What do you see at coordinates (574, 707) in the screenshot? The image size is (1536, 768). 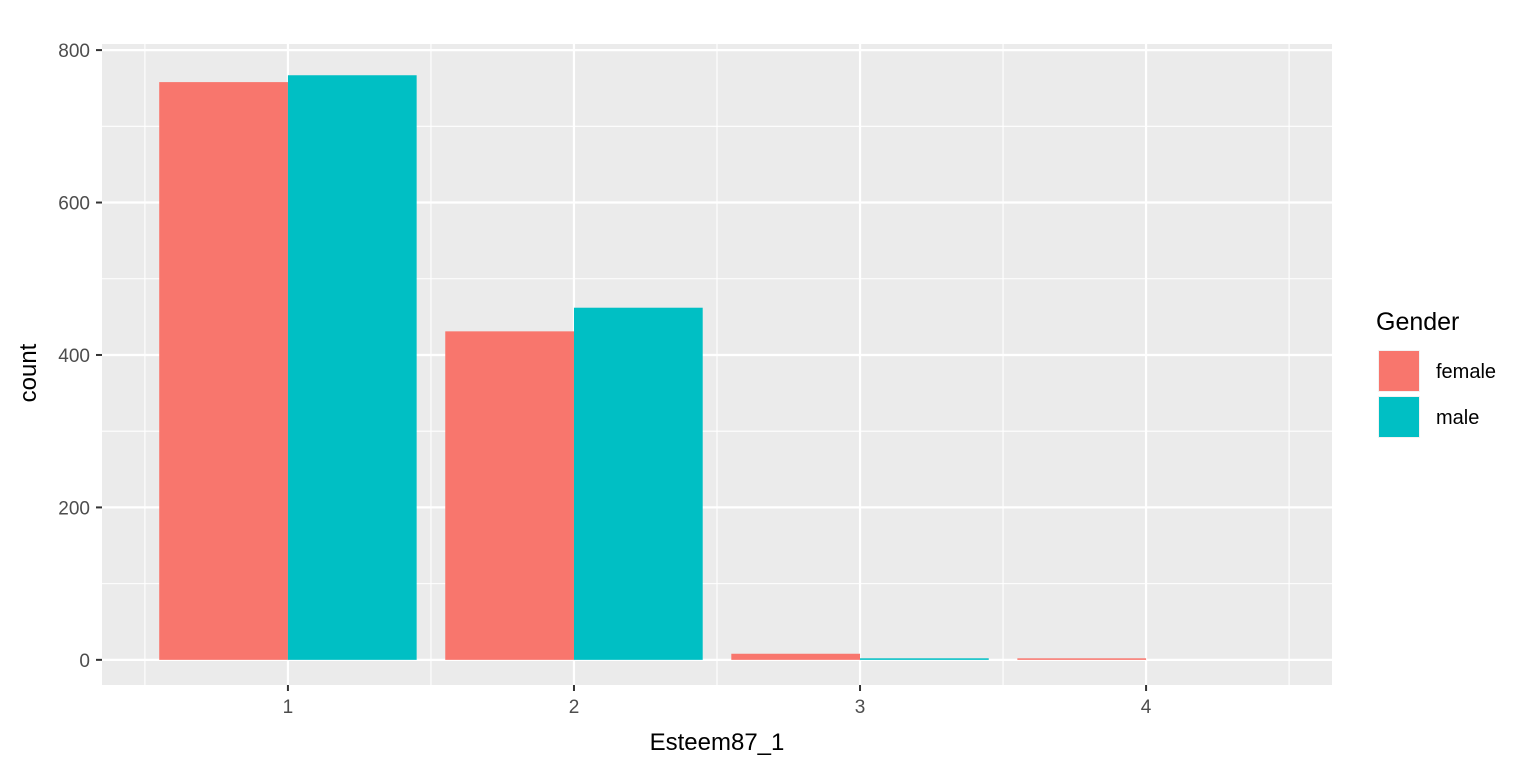 I see `x-tick-label: 2` at bounding box center [574, 707].